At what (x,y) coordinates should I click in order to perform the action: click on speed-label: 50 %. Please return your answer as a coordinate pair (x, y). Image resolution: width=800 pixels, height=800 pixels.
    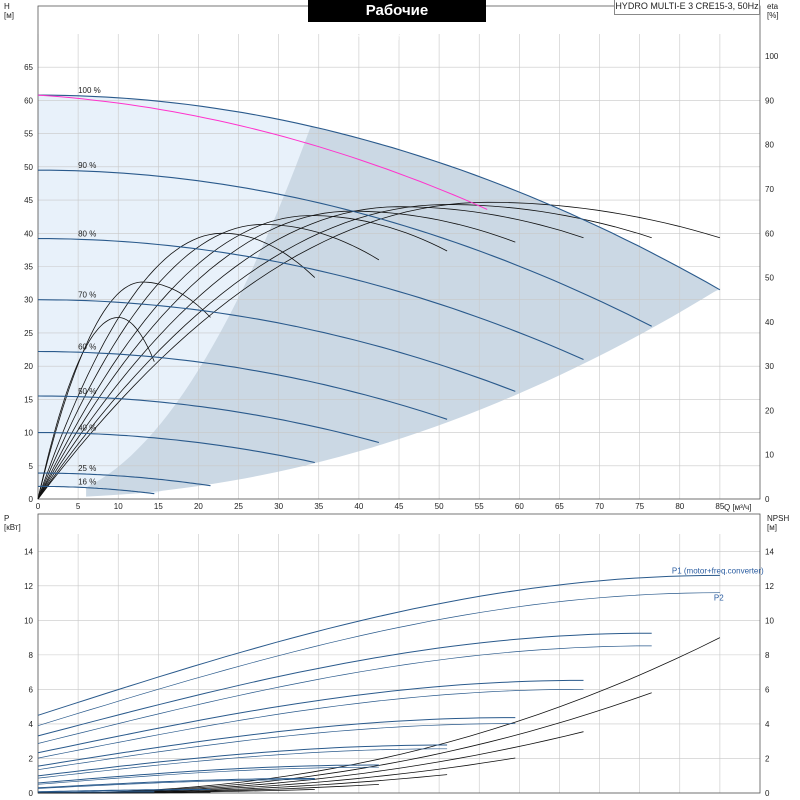
    Looking at the image, I should click on (87, 391).